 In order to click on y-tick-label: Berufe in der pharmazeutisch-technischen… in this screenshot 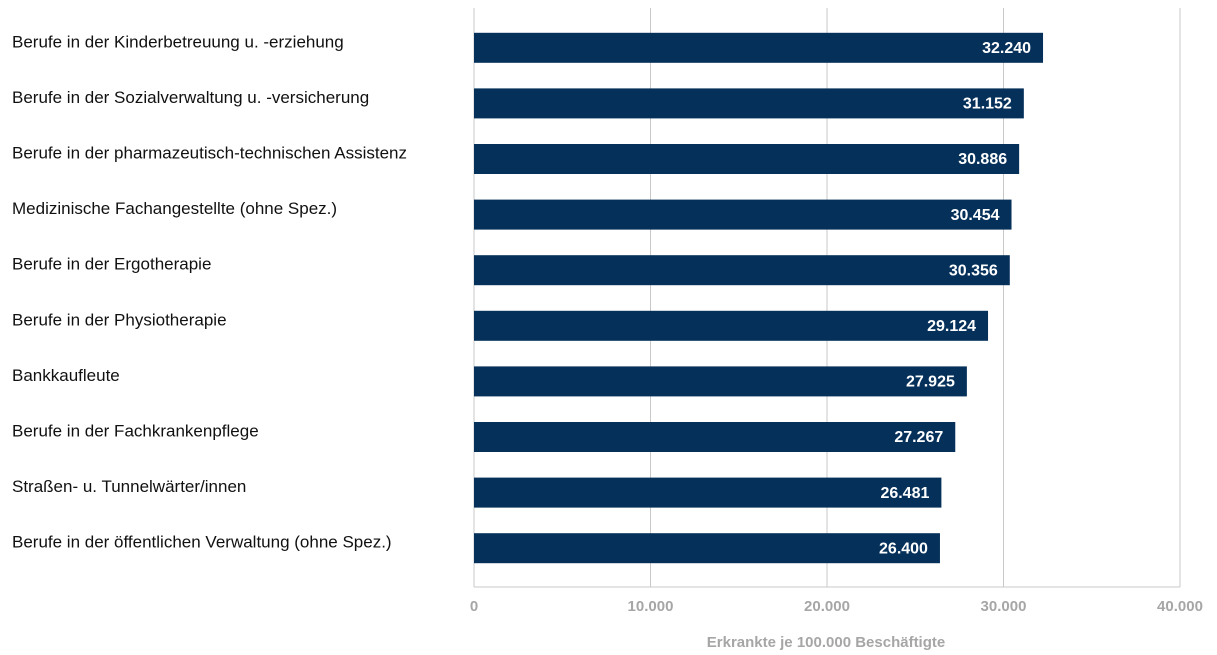, I will do `click(209, 152)`.